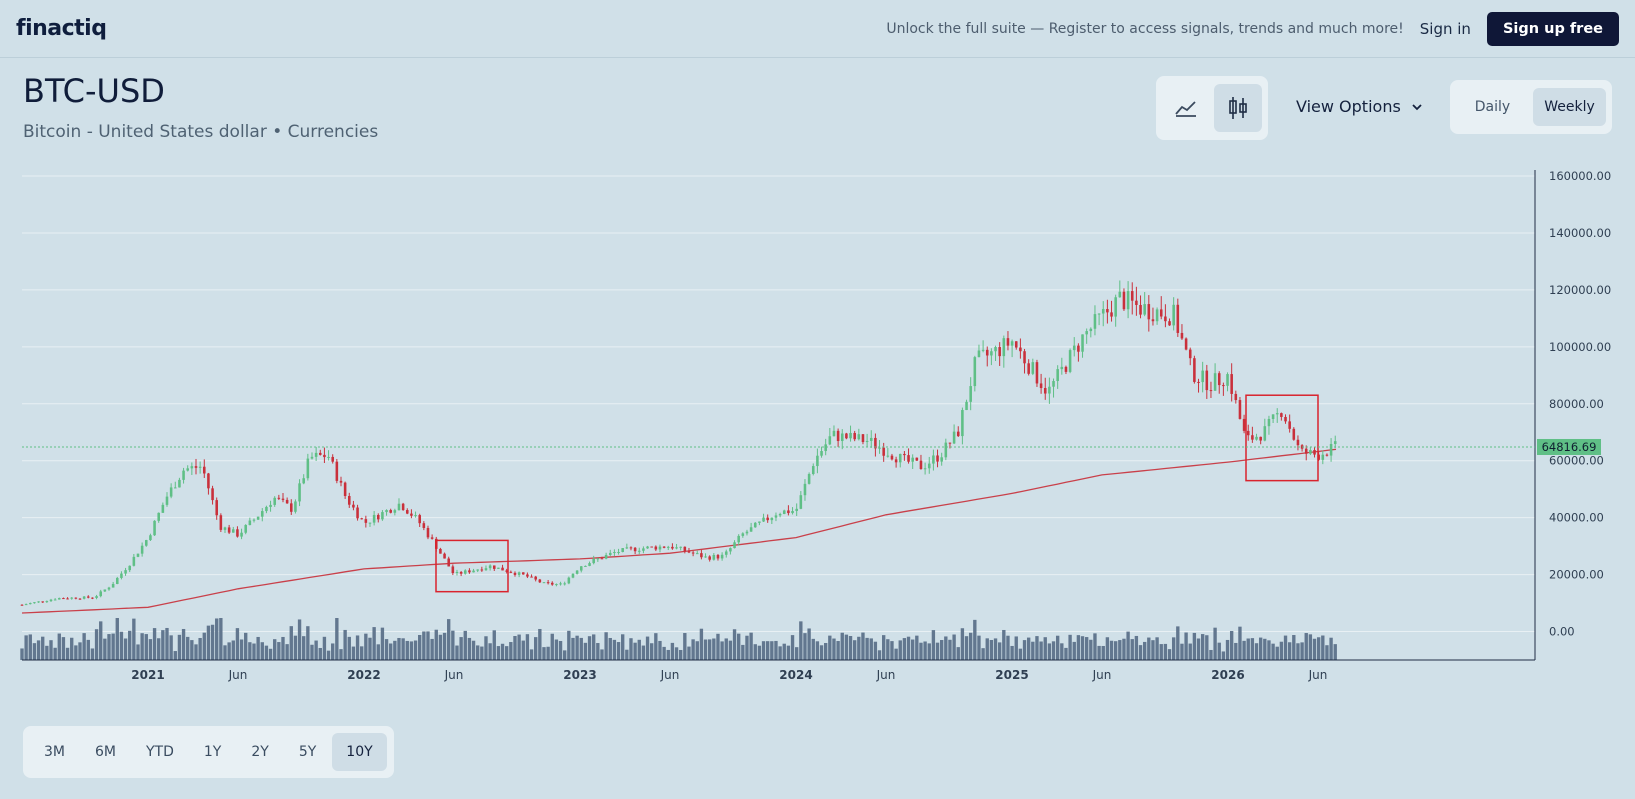 Image resolution: width=1635 pixels, height=799 pixels. I want to click on sign-up-button: Sign up free, so click(1552, 28).